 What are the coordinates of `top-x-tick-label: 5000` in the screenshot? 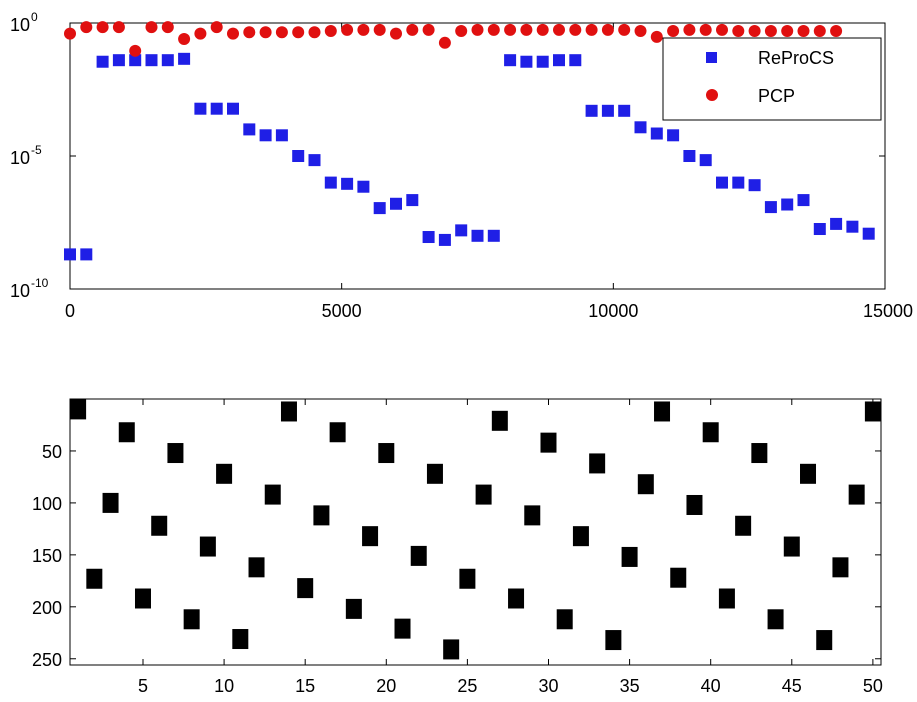 It's located at (342, 311).